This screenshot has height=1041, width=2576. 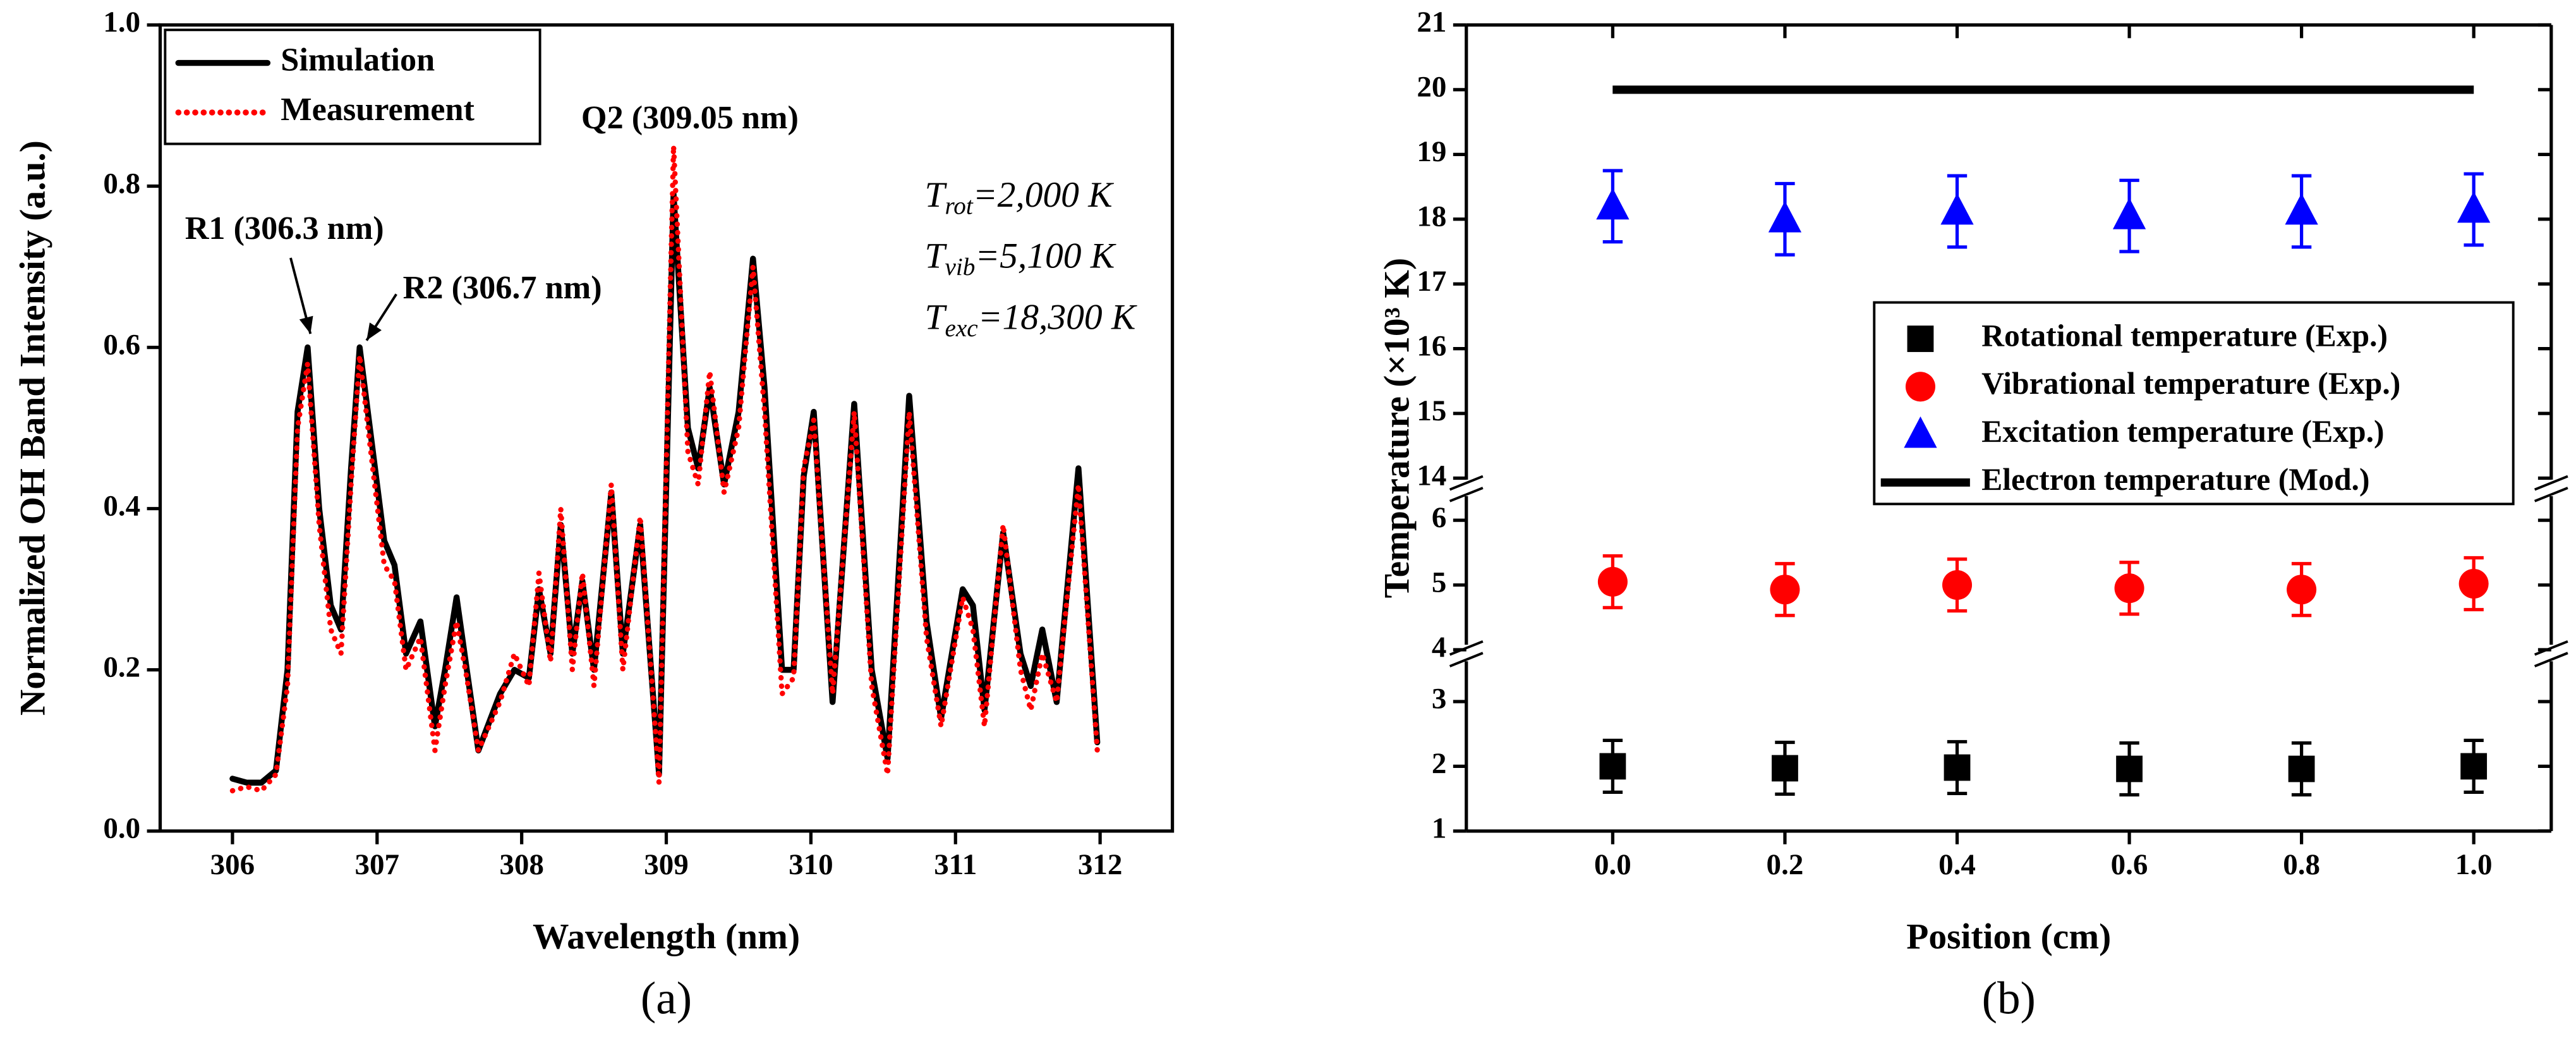 What do you see at coordinates (121, 344) in the screenshot?
I see `y-tick-label: 0.6` at bounding box center [121, 344].